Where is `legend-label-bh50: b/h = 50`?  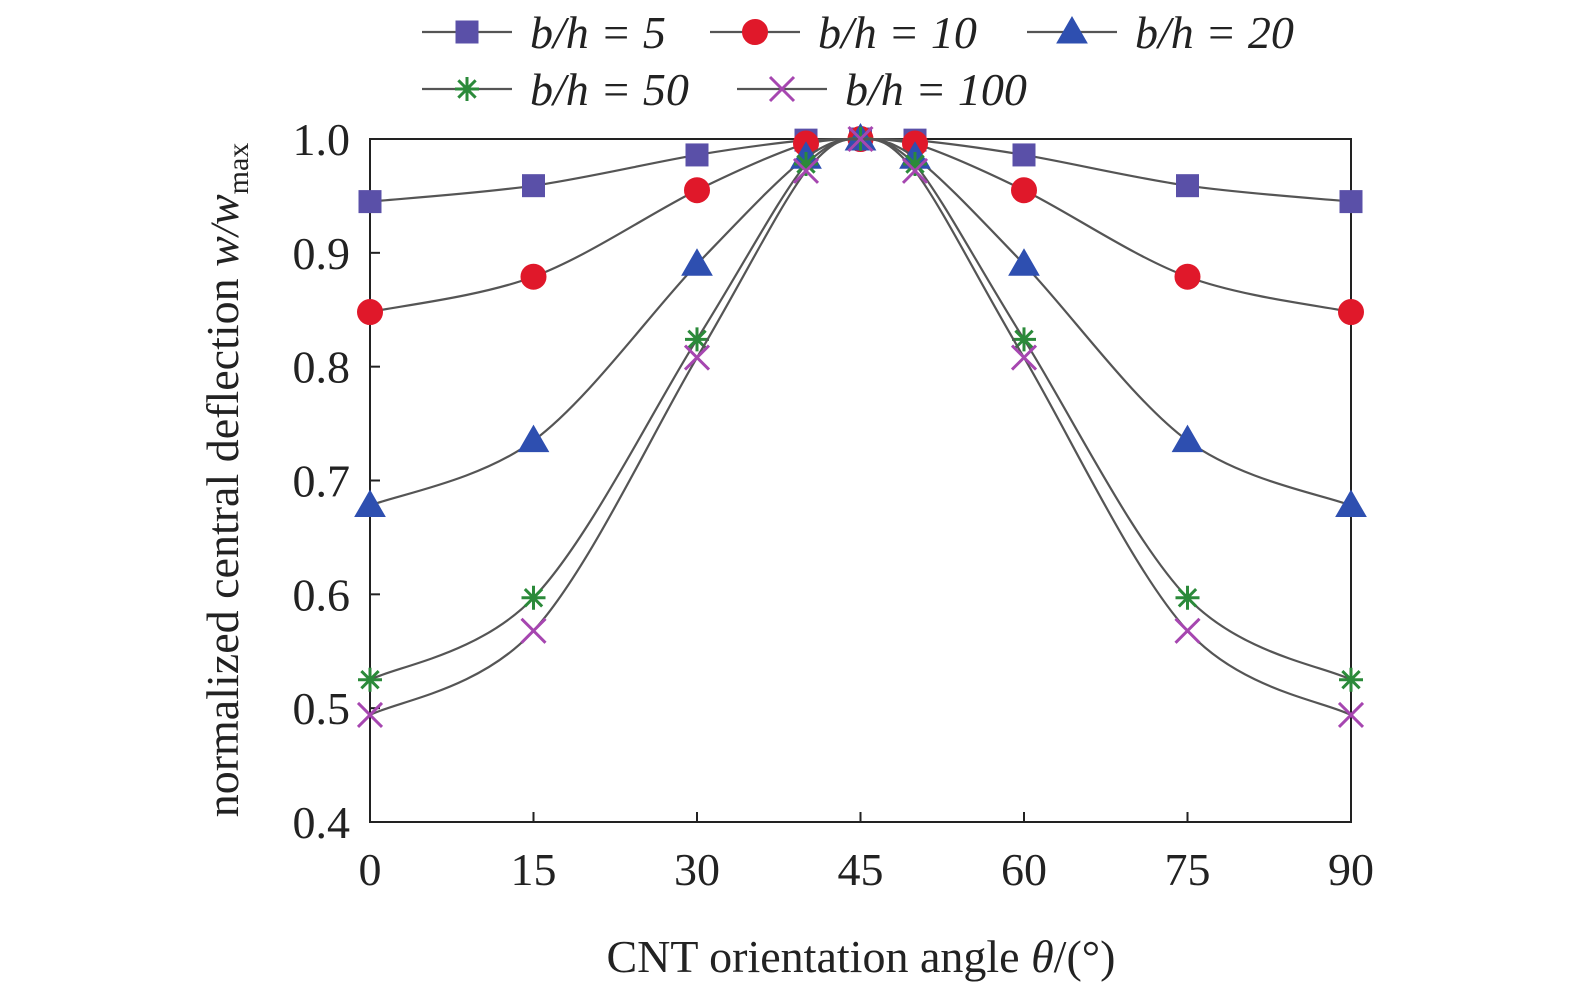 legend-label-bh50: b/h = 50 is located at coordinates (609, 89).